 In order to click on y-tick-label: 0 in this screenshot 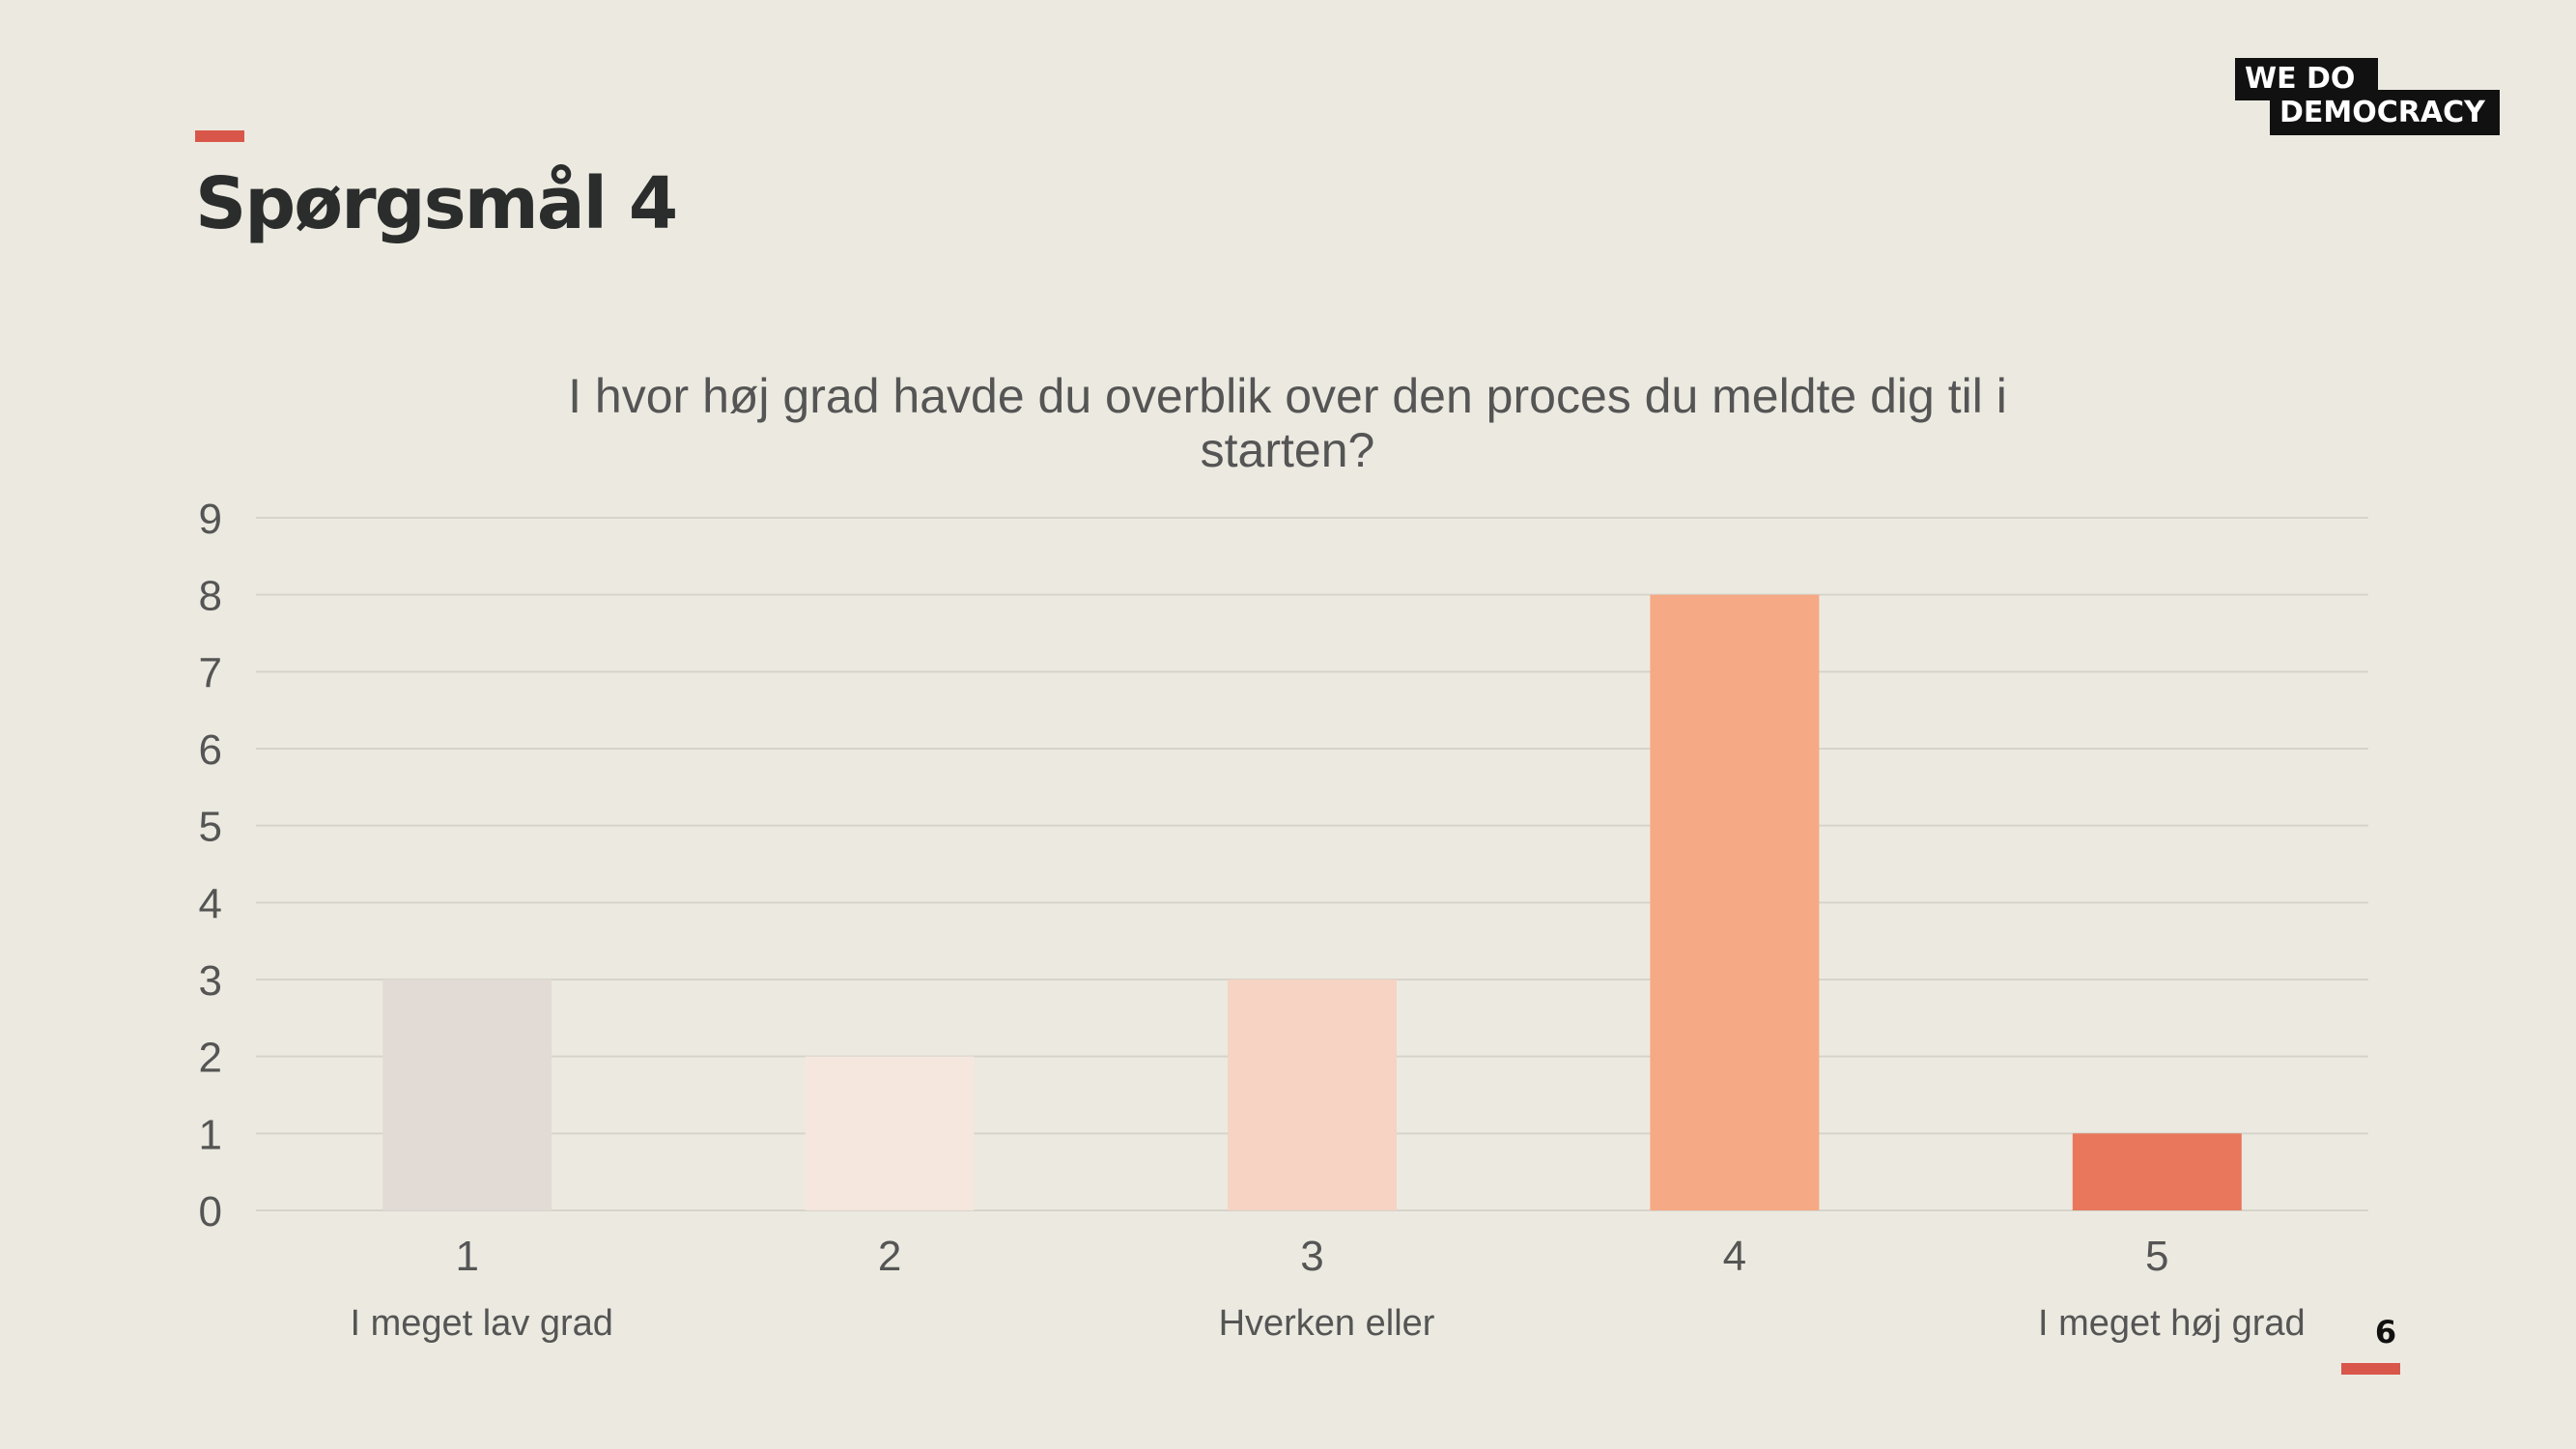, I will do `click(210, 1212)`.